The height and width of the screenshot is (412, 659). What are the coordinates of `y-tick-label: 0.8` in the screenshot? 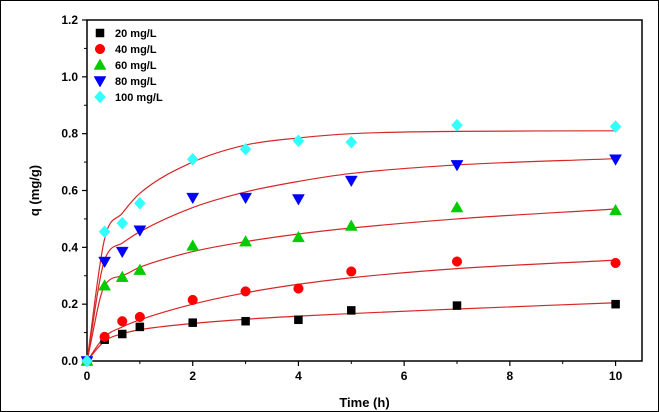 It's located at (69, 134).